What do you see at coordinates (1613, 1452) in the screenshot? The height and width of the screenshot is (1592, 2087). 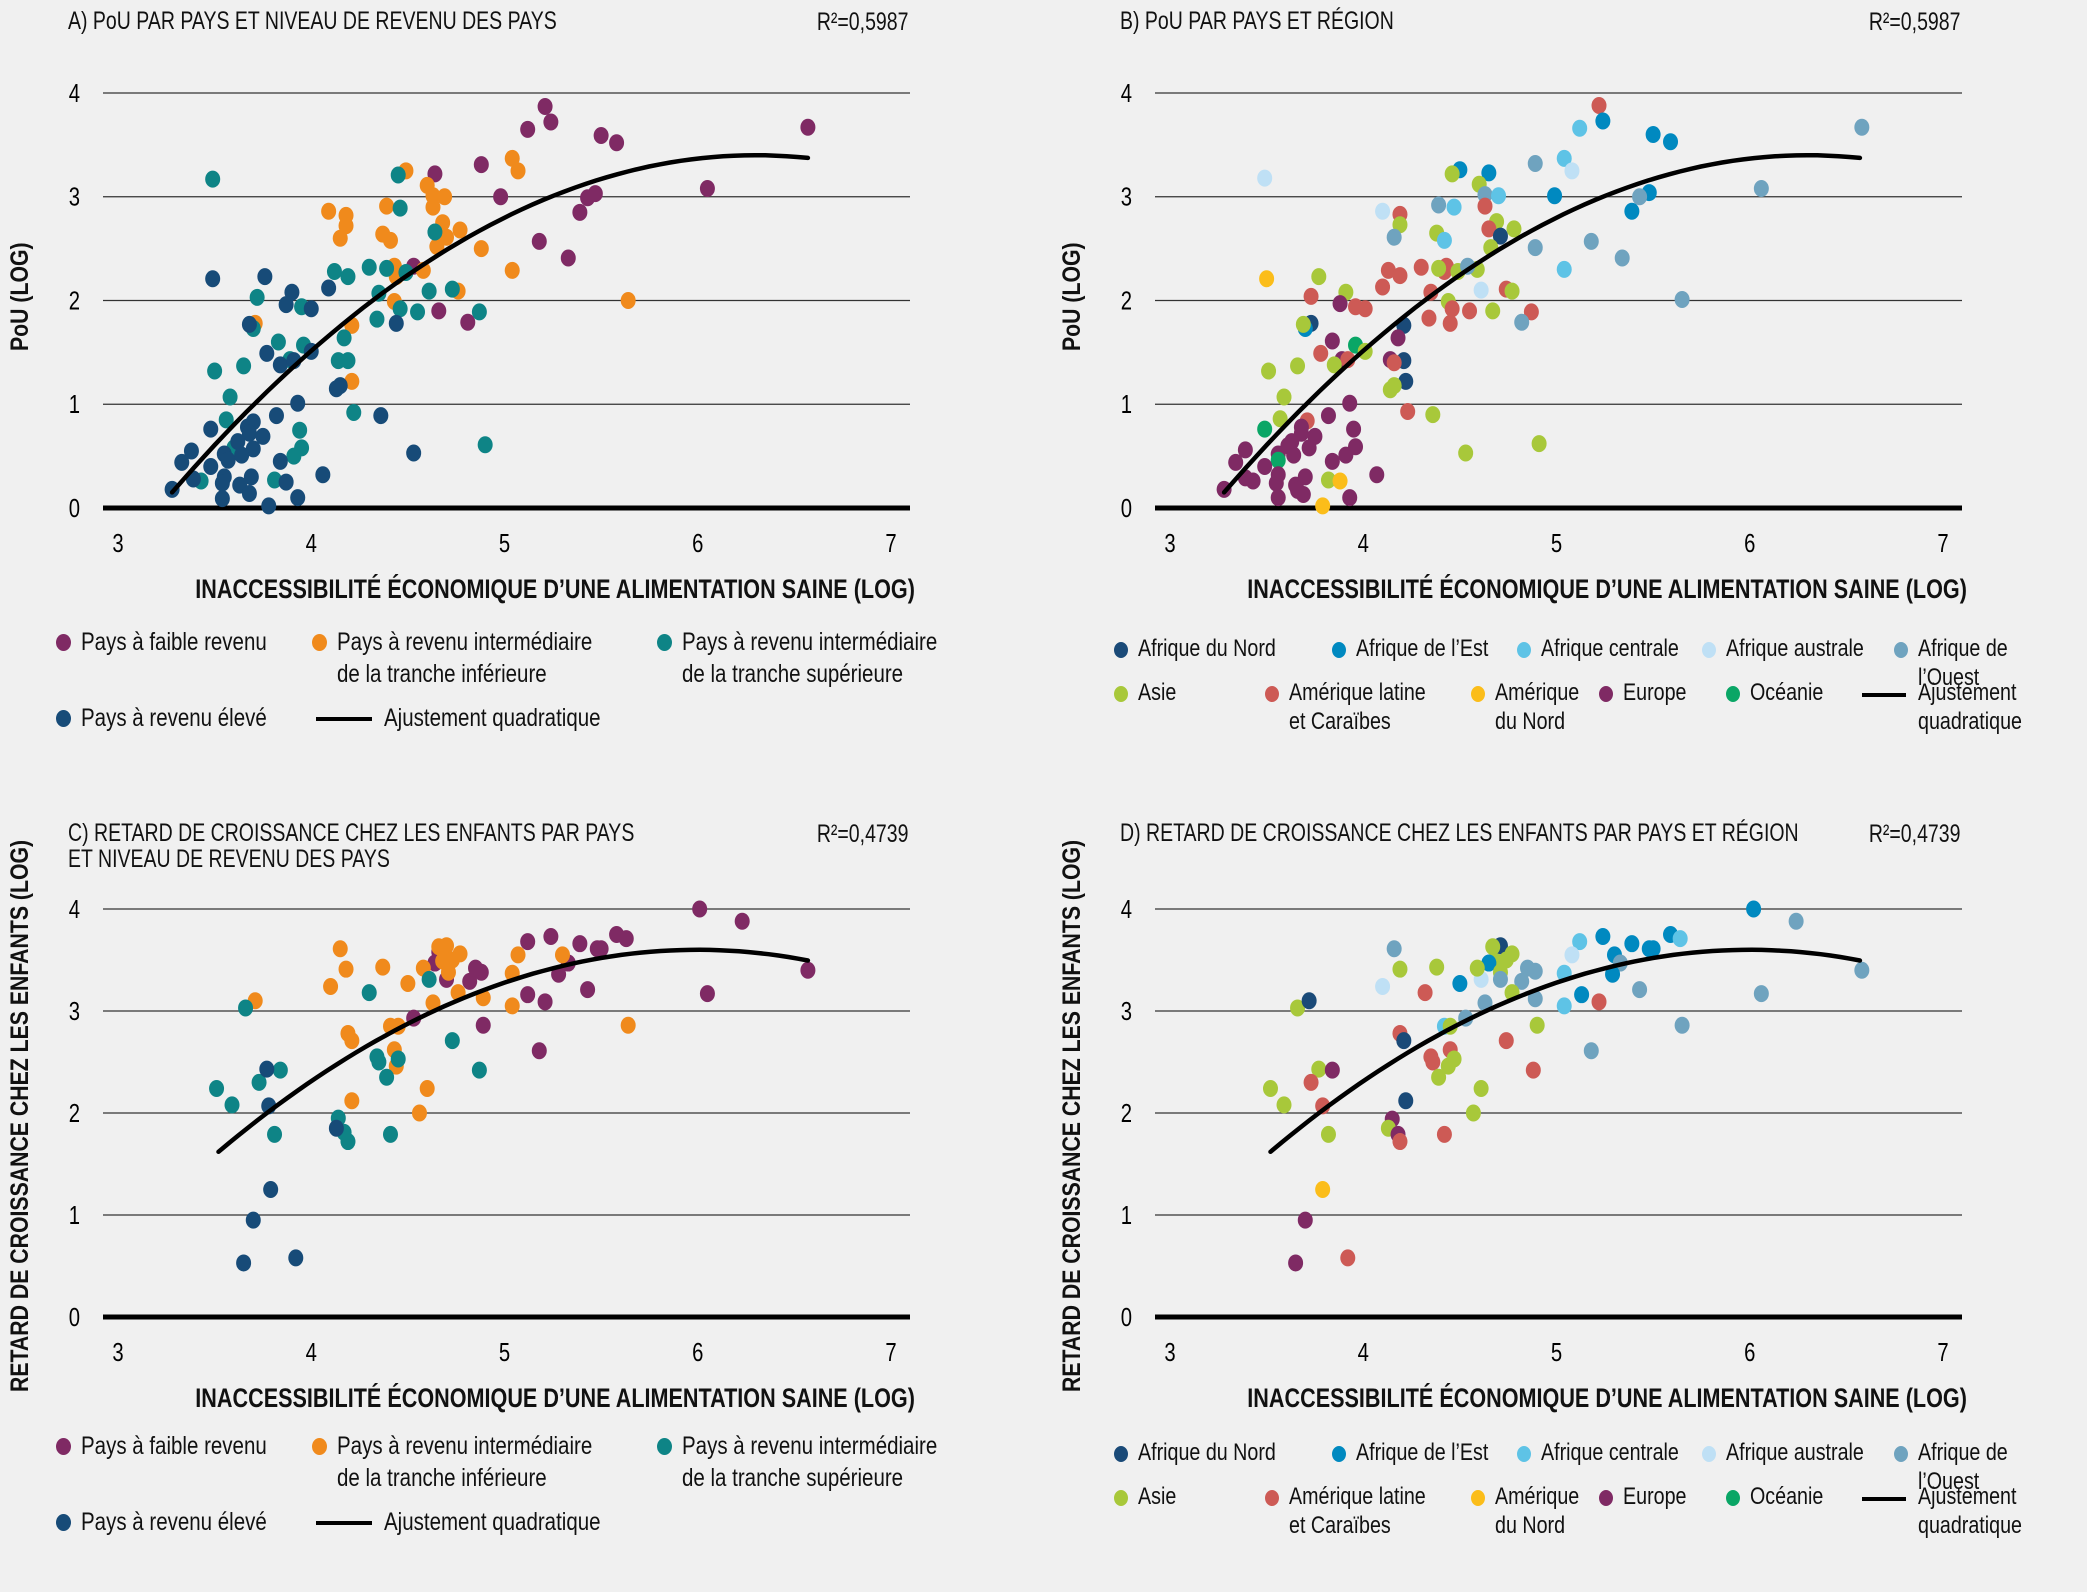 I see `legend-item-CA: Afrique centrale` at bounding box center [1613, 1452].